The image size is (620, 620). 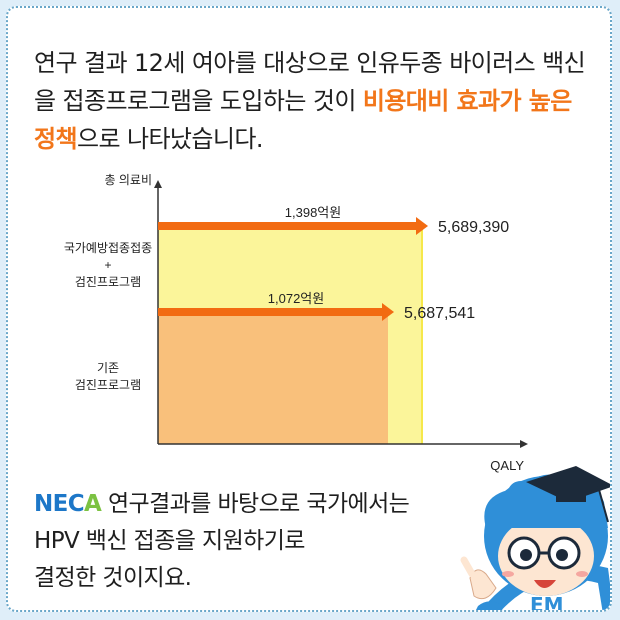 What do you see at coordinates (507, 465) in the screenshot?
I see `x-axis-label: QALY` at bounding box center [507, 465].